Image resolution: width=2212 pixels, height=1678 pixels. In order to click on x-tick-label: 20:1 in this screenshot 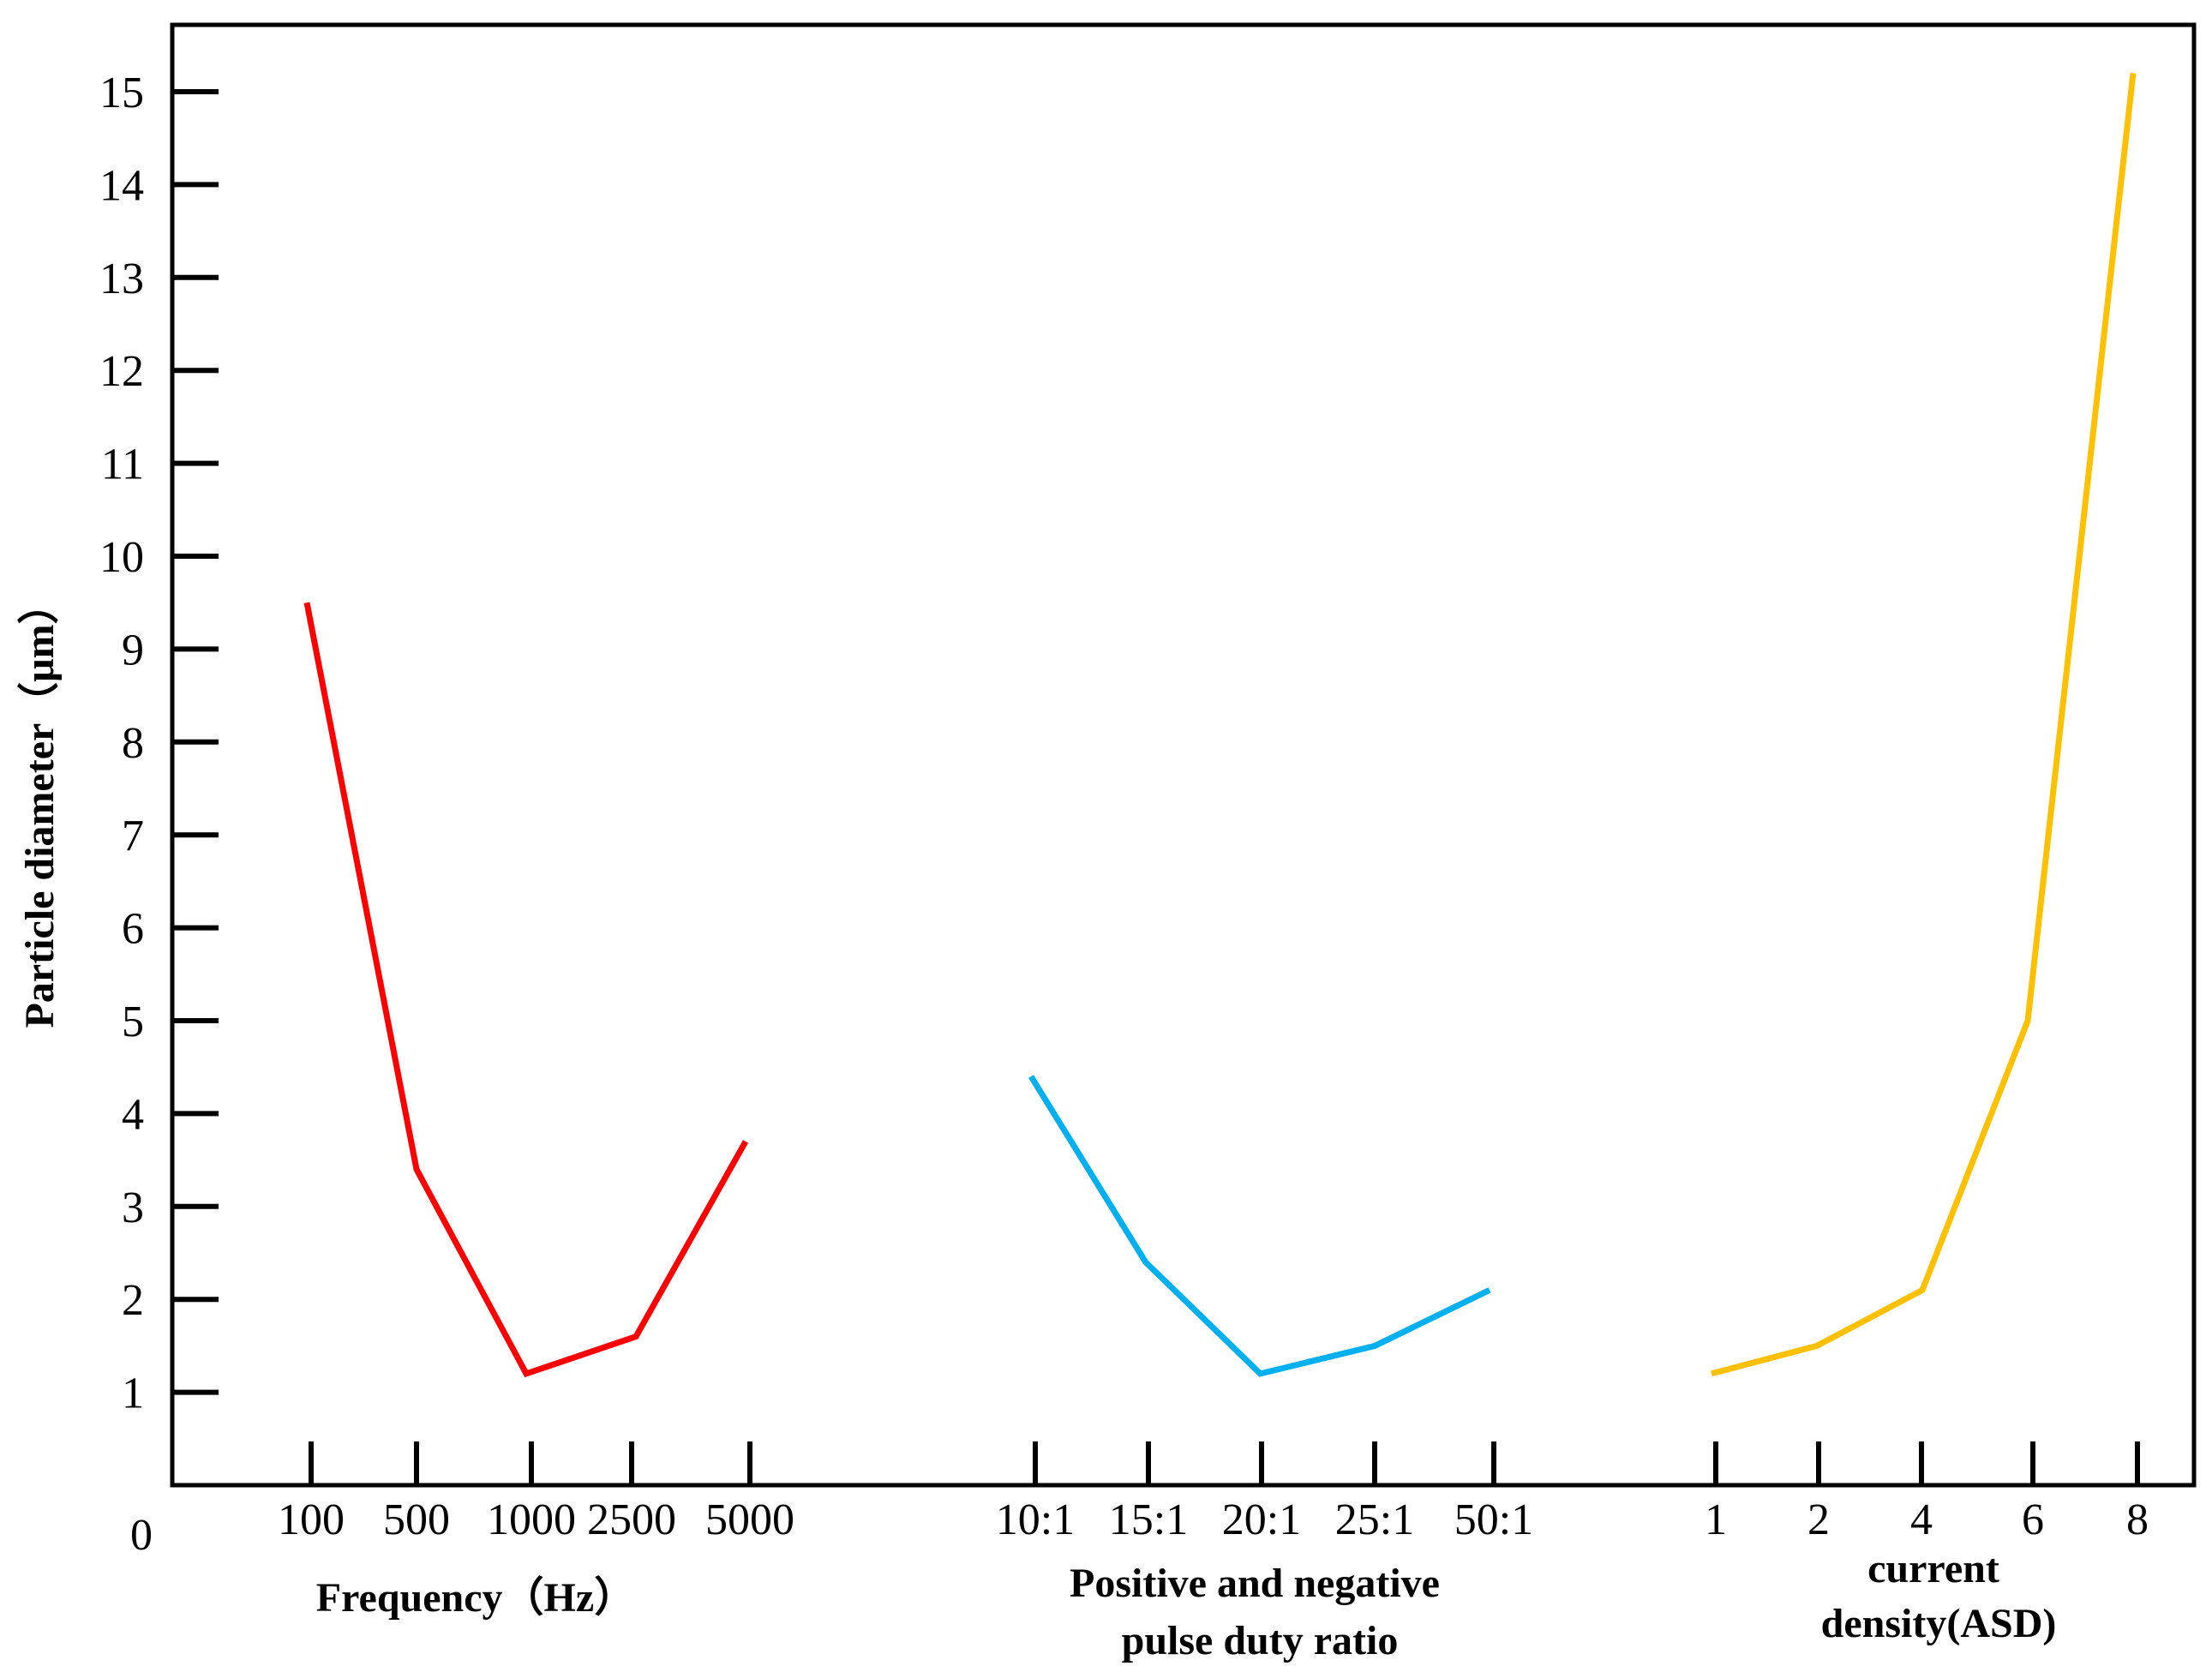, I will do `click(1262, 1520)`.